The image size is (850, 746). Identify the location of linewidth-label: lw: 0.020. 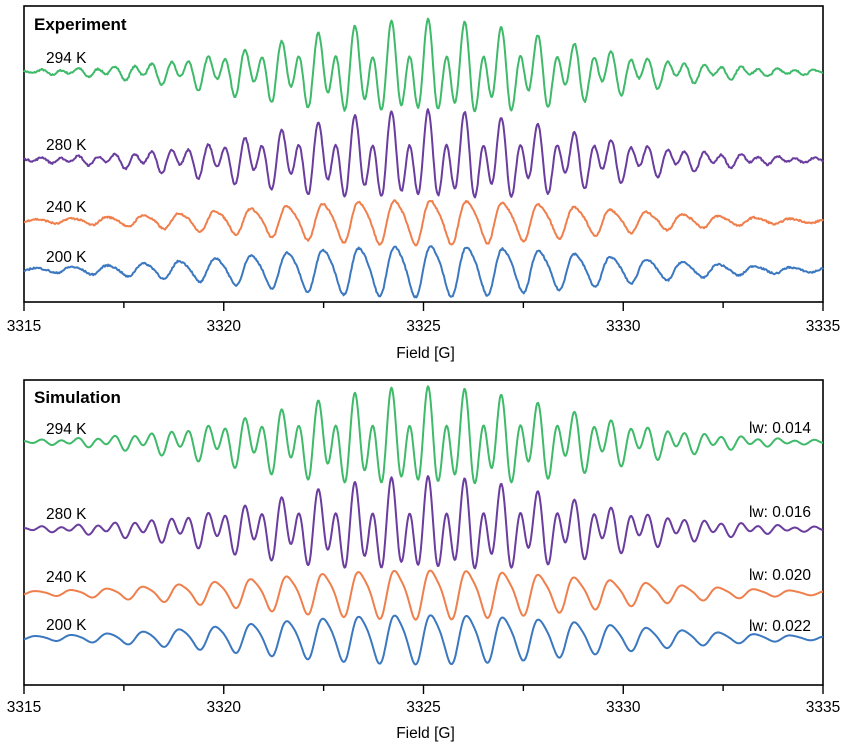
(780, 575).